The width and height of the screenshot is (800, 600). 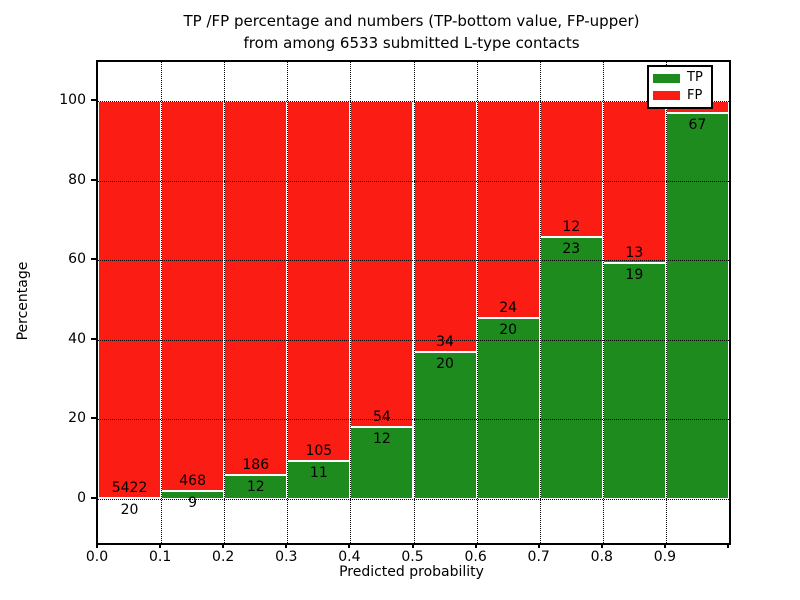 I want to click on x-axis-label: Predicted probability, so click(x=411, y=572).